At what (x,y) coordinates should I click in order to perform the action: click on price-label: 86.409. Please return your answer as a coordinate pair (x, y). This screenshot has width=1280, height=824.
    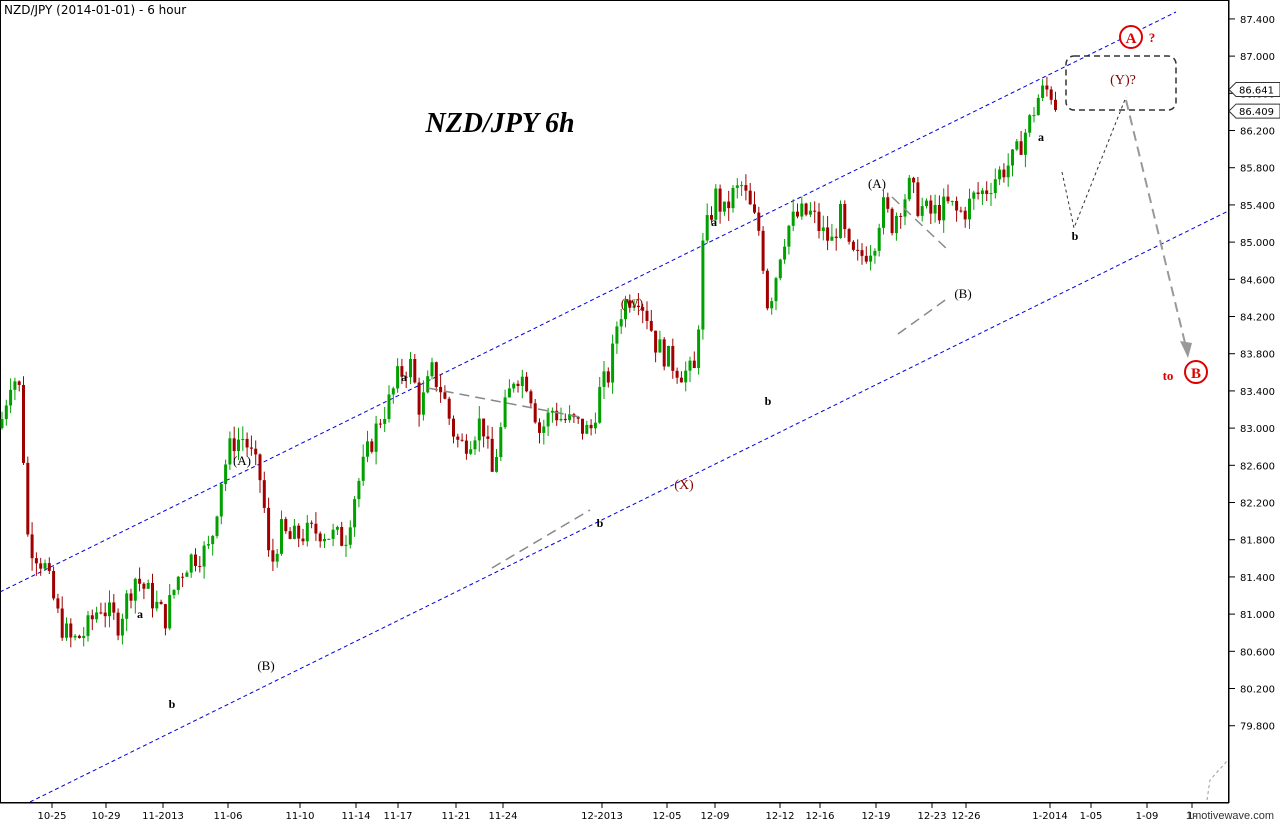
    Looking at the image, I should click on (1254, 111).